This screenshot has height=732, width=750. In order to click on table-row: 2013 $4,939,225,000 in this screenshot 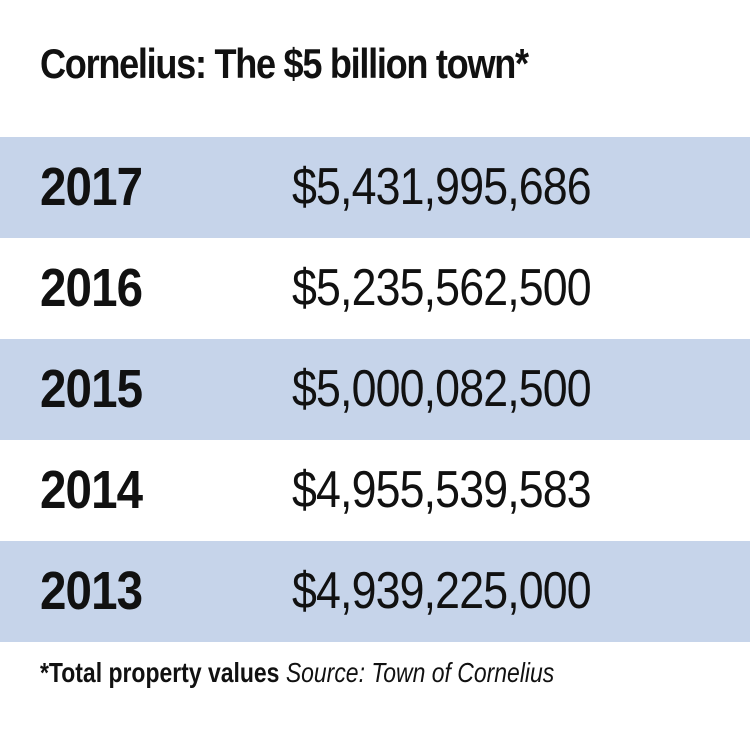, I will do `click(375, 591)`.